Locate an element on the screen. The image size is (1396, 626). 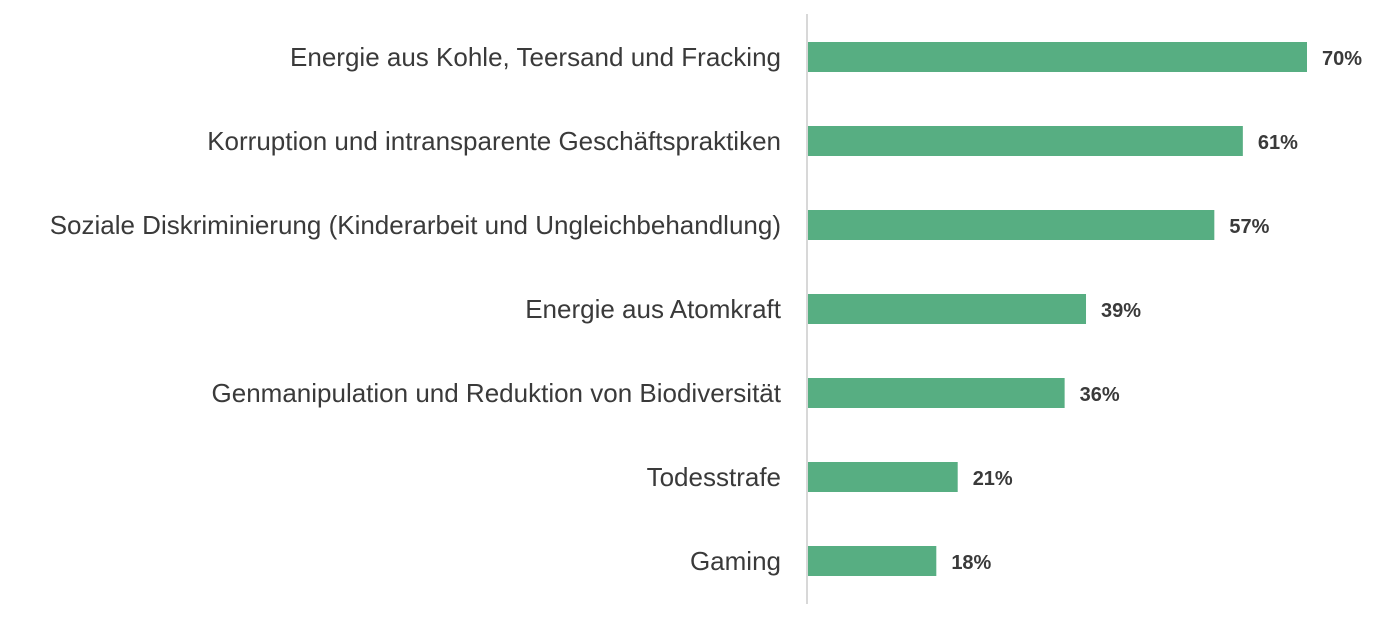
value-label: 39% is located at coordinates (1121, 311).